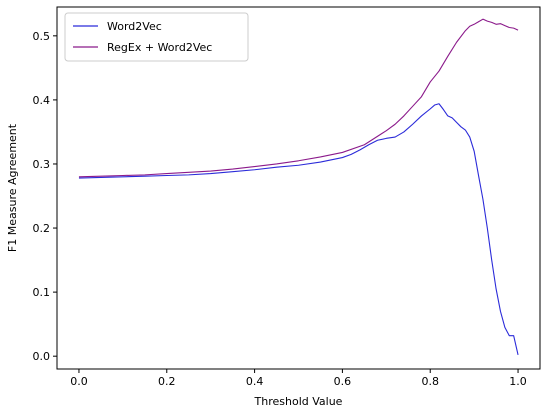  What do you see at coordinates (518, 381) in the screenshot?
I see `x-tick-label: 1.0` at bounding box center [518, 381].